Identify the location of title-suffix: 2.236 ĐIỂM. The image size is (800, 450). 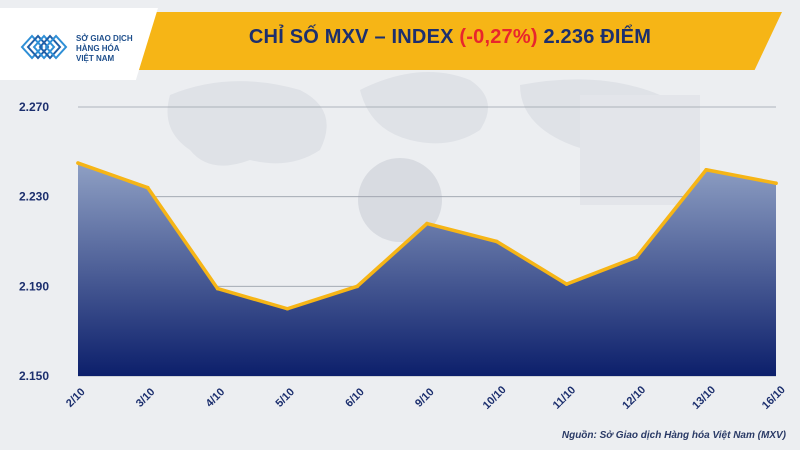
(594, 37).